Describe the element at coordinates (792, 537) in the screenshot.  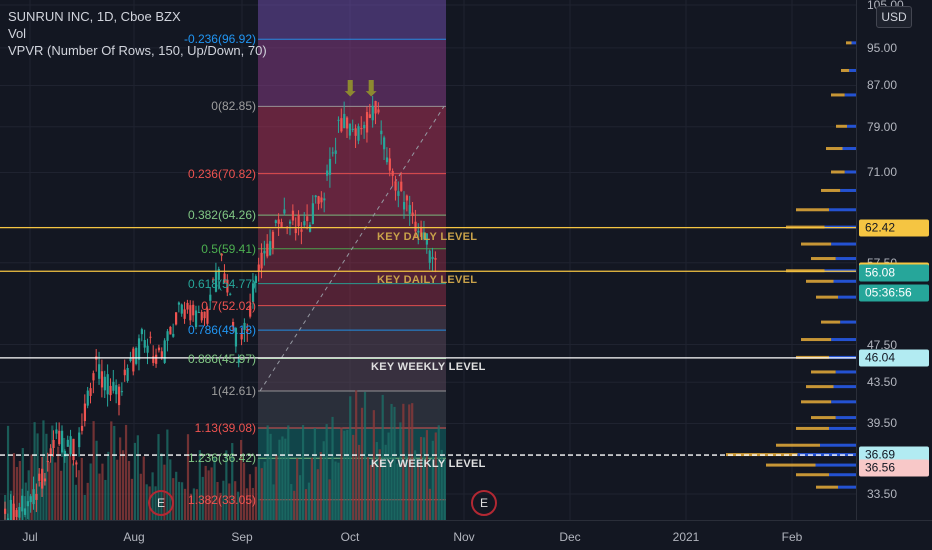
I see `time-tick-label: Feb` at that location.